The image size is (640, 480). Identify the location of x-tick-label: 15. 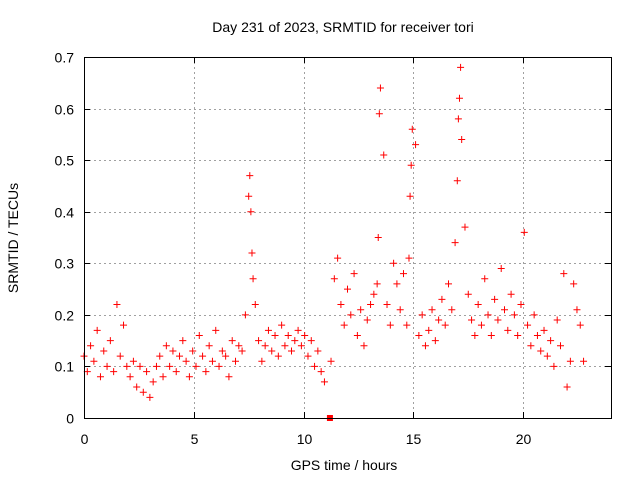
(414, 439).